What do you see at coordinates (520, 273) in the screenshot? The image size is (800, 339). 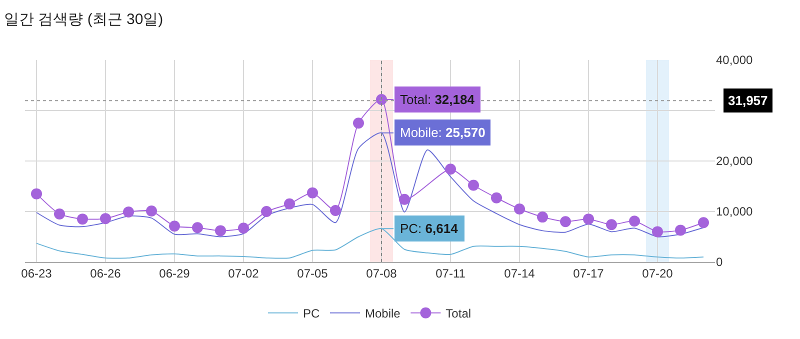 I see `x-tick-label: 07-14` at bounding box center [520, 273].